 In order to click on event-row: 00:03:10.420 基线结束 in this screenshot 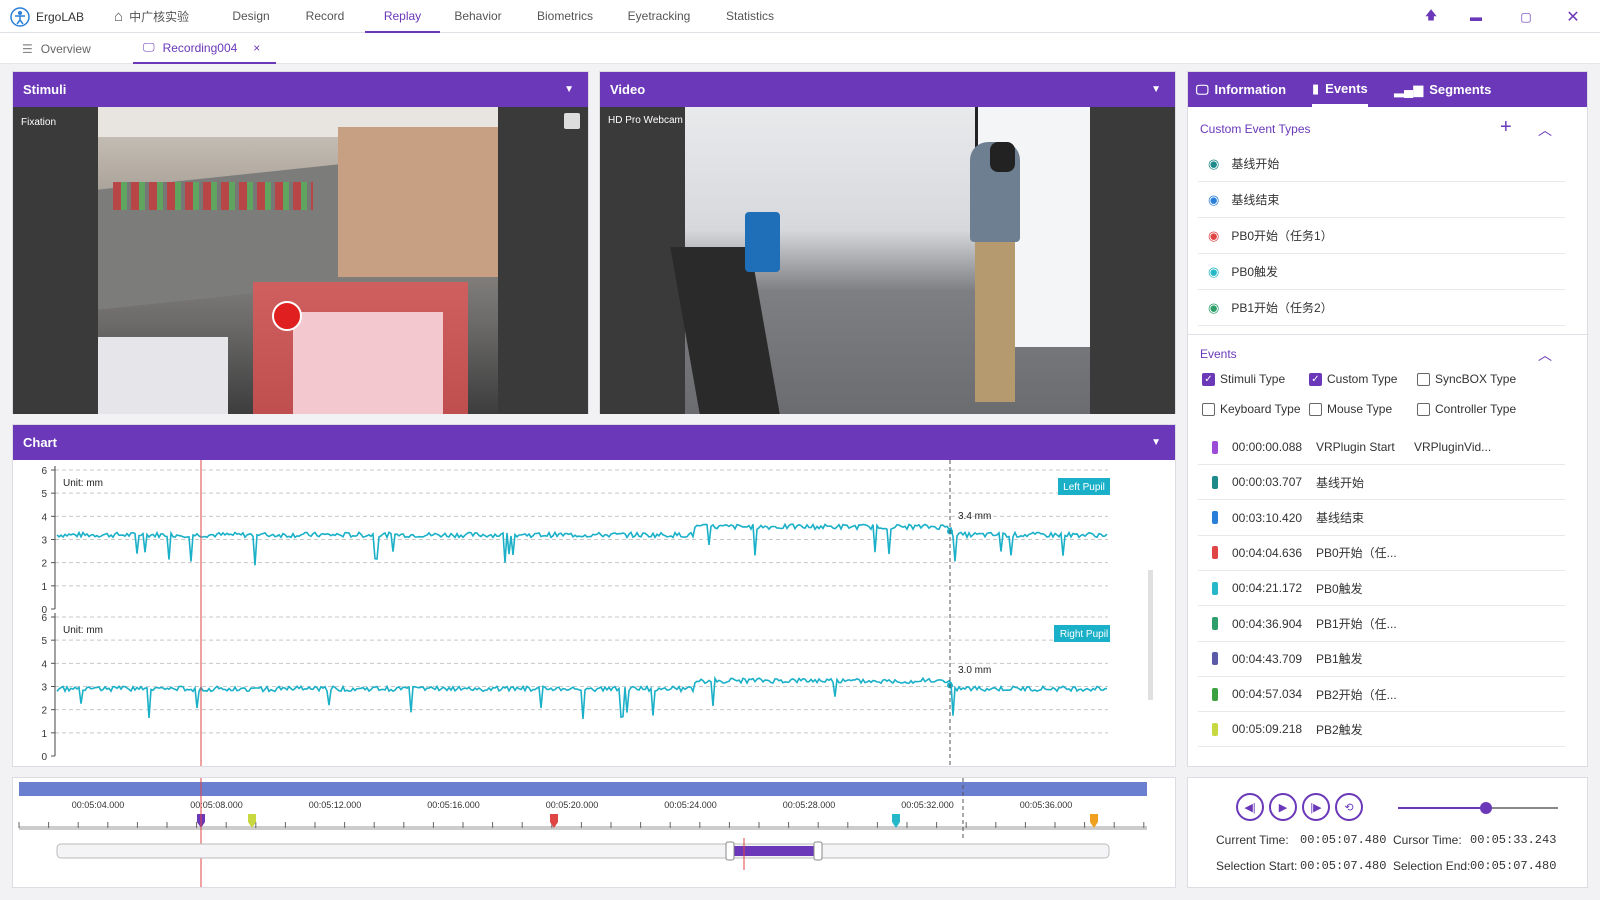, I will do `click(1381, 518)`.